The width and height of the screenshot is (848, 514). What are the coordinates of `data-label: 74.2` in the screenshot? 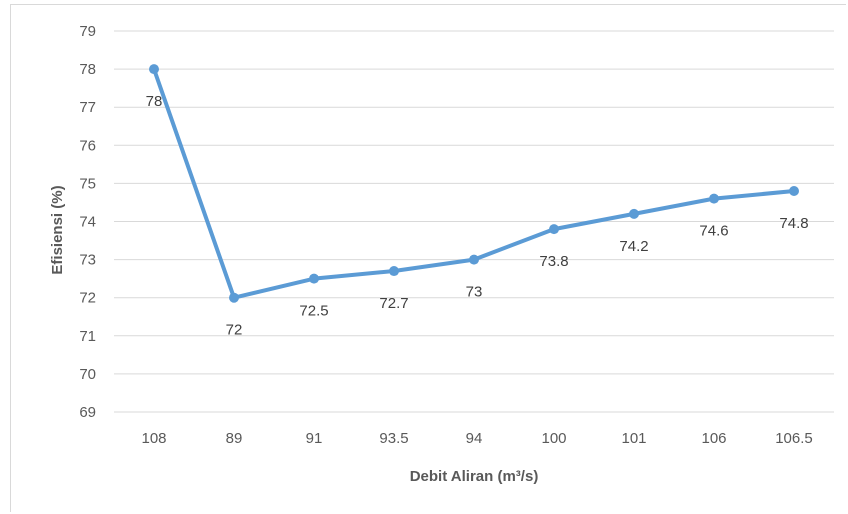 It's located at (633, 246).